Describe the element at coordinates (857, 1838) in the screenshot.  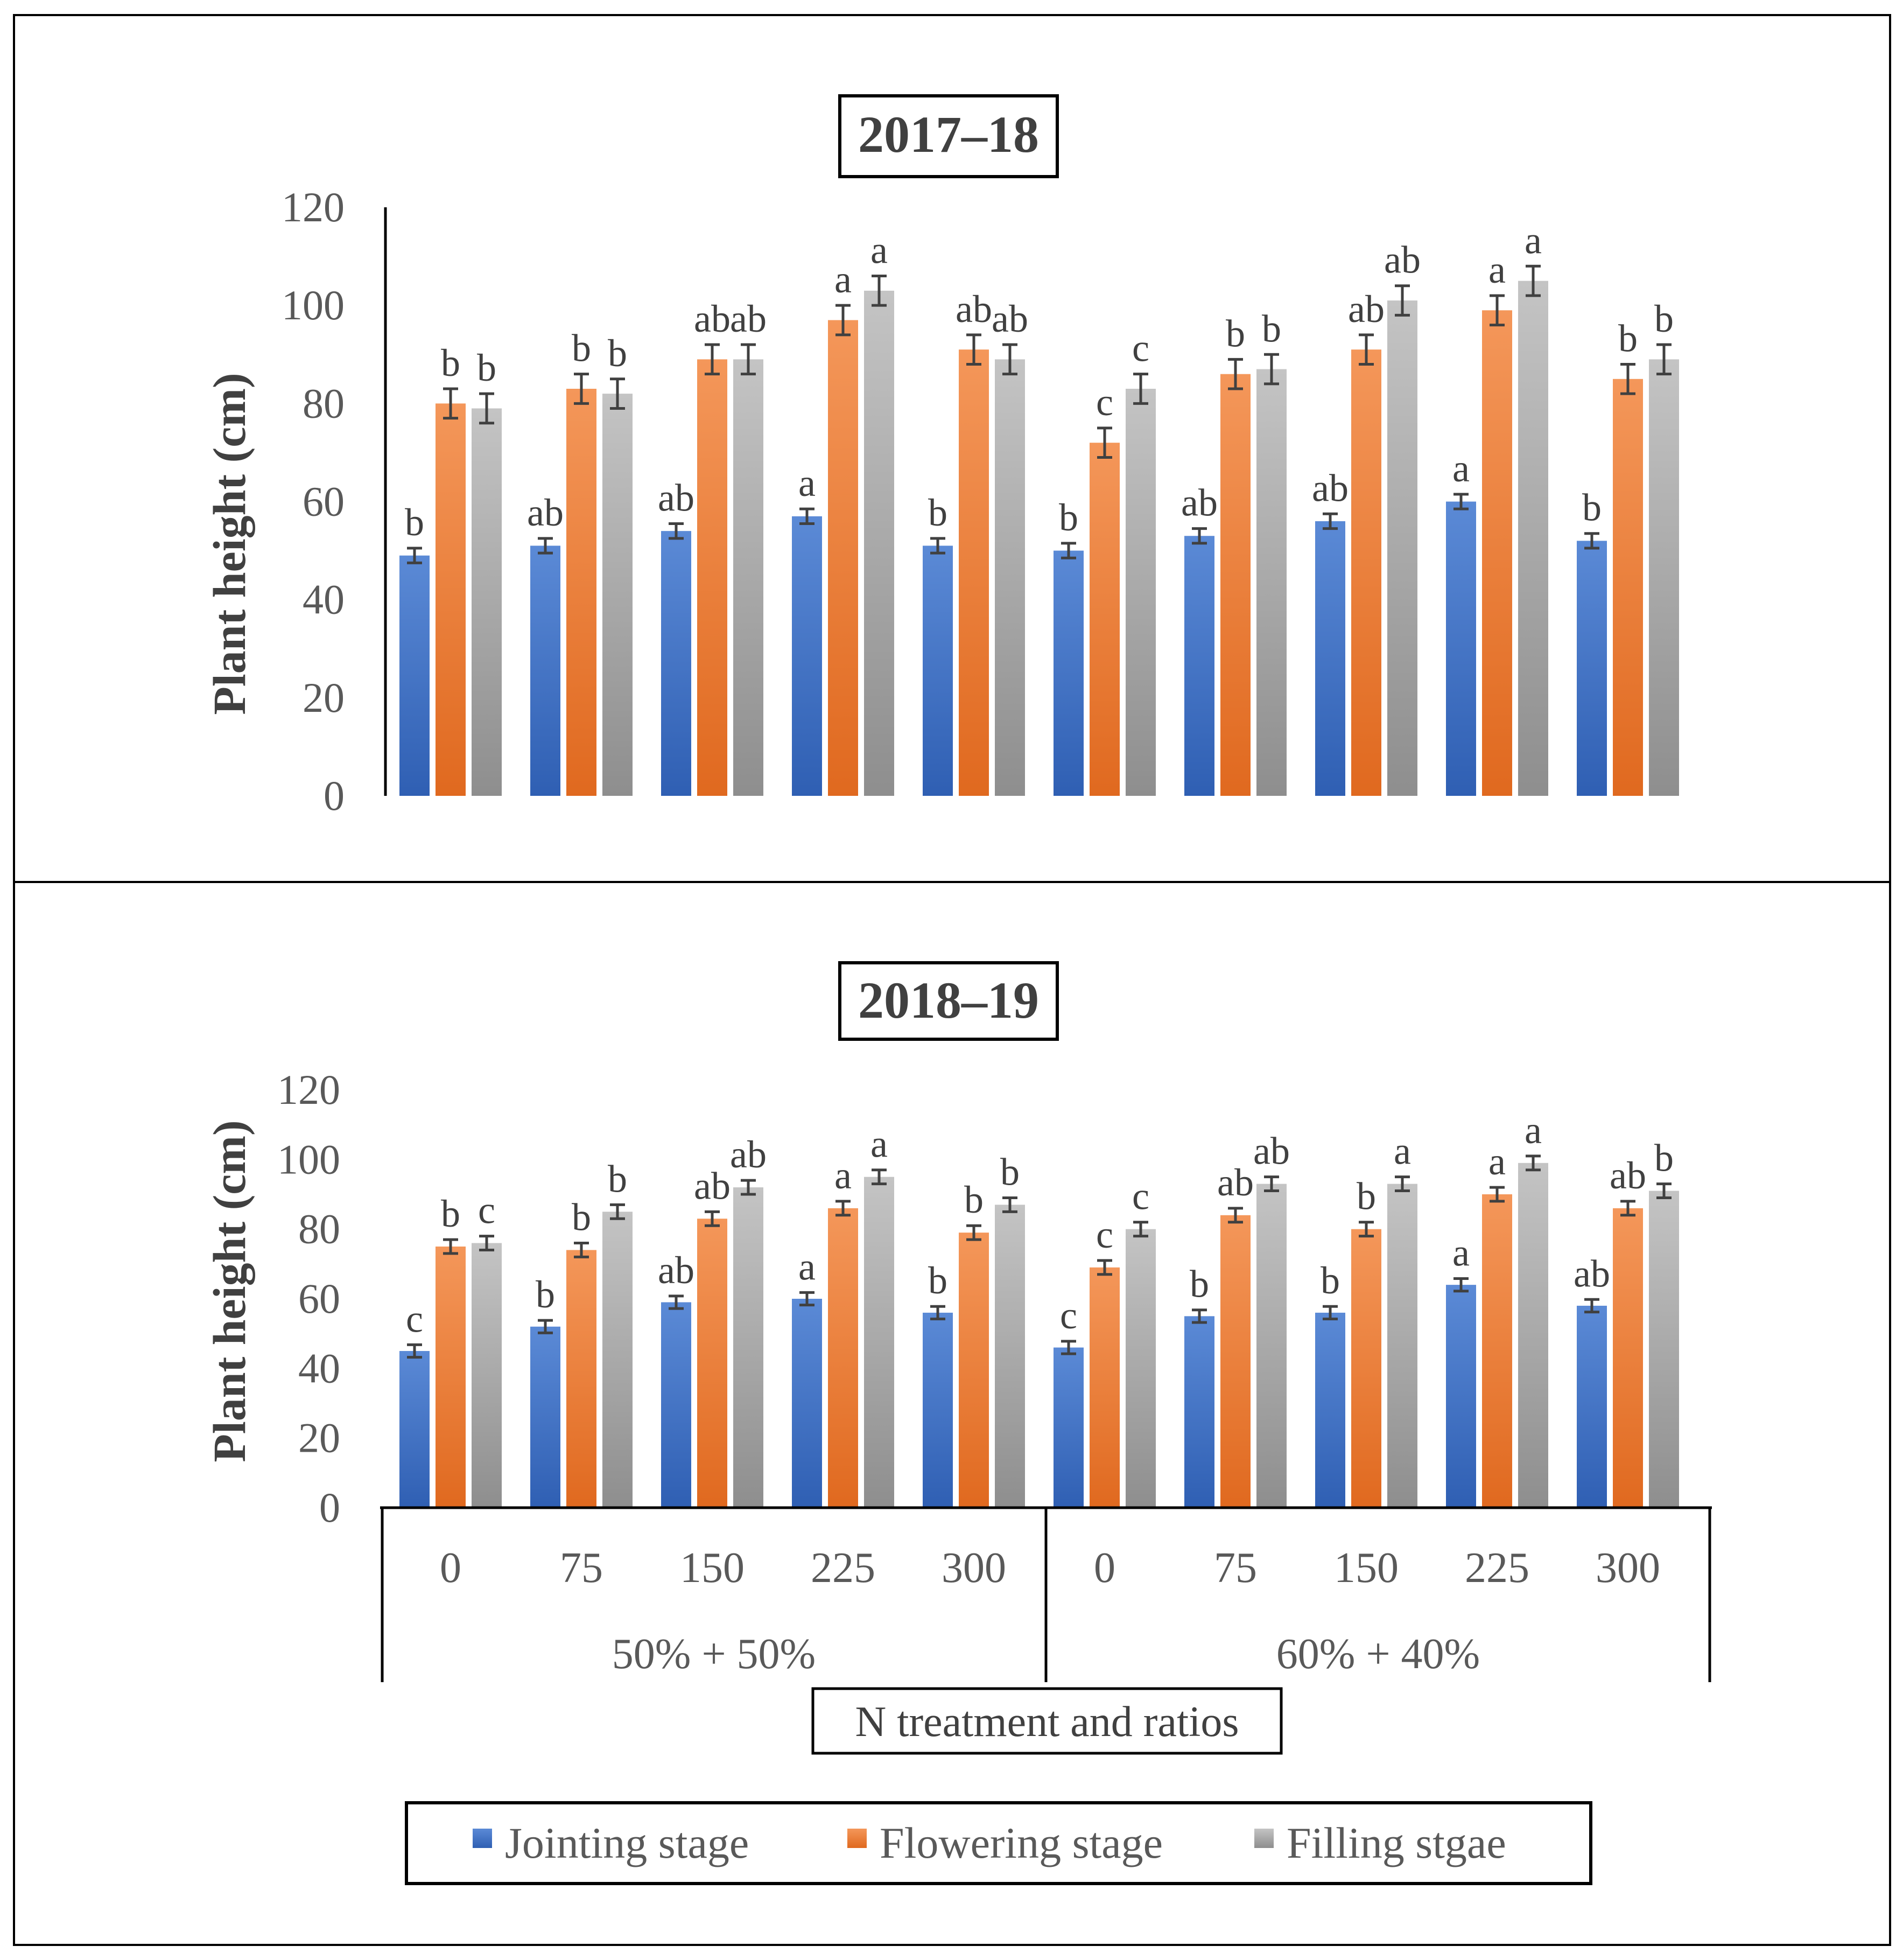
I see `legend-swatch-flowering` at that location.